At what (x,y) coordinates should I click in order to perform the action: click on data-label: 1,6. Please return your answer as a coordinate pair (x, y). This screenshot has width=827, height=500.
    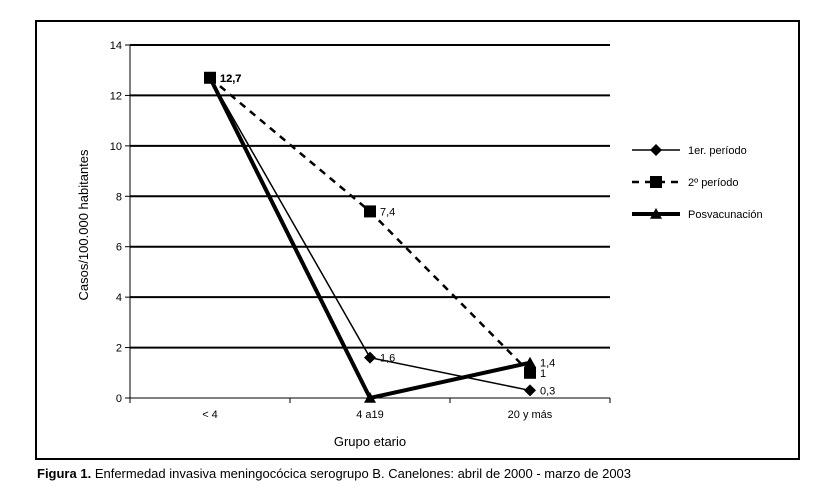
    Looking at the image, I should click on (387, 359).